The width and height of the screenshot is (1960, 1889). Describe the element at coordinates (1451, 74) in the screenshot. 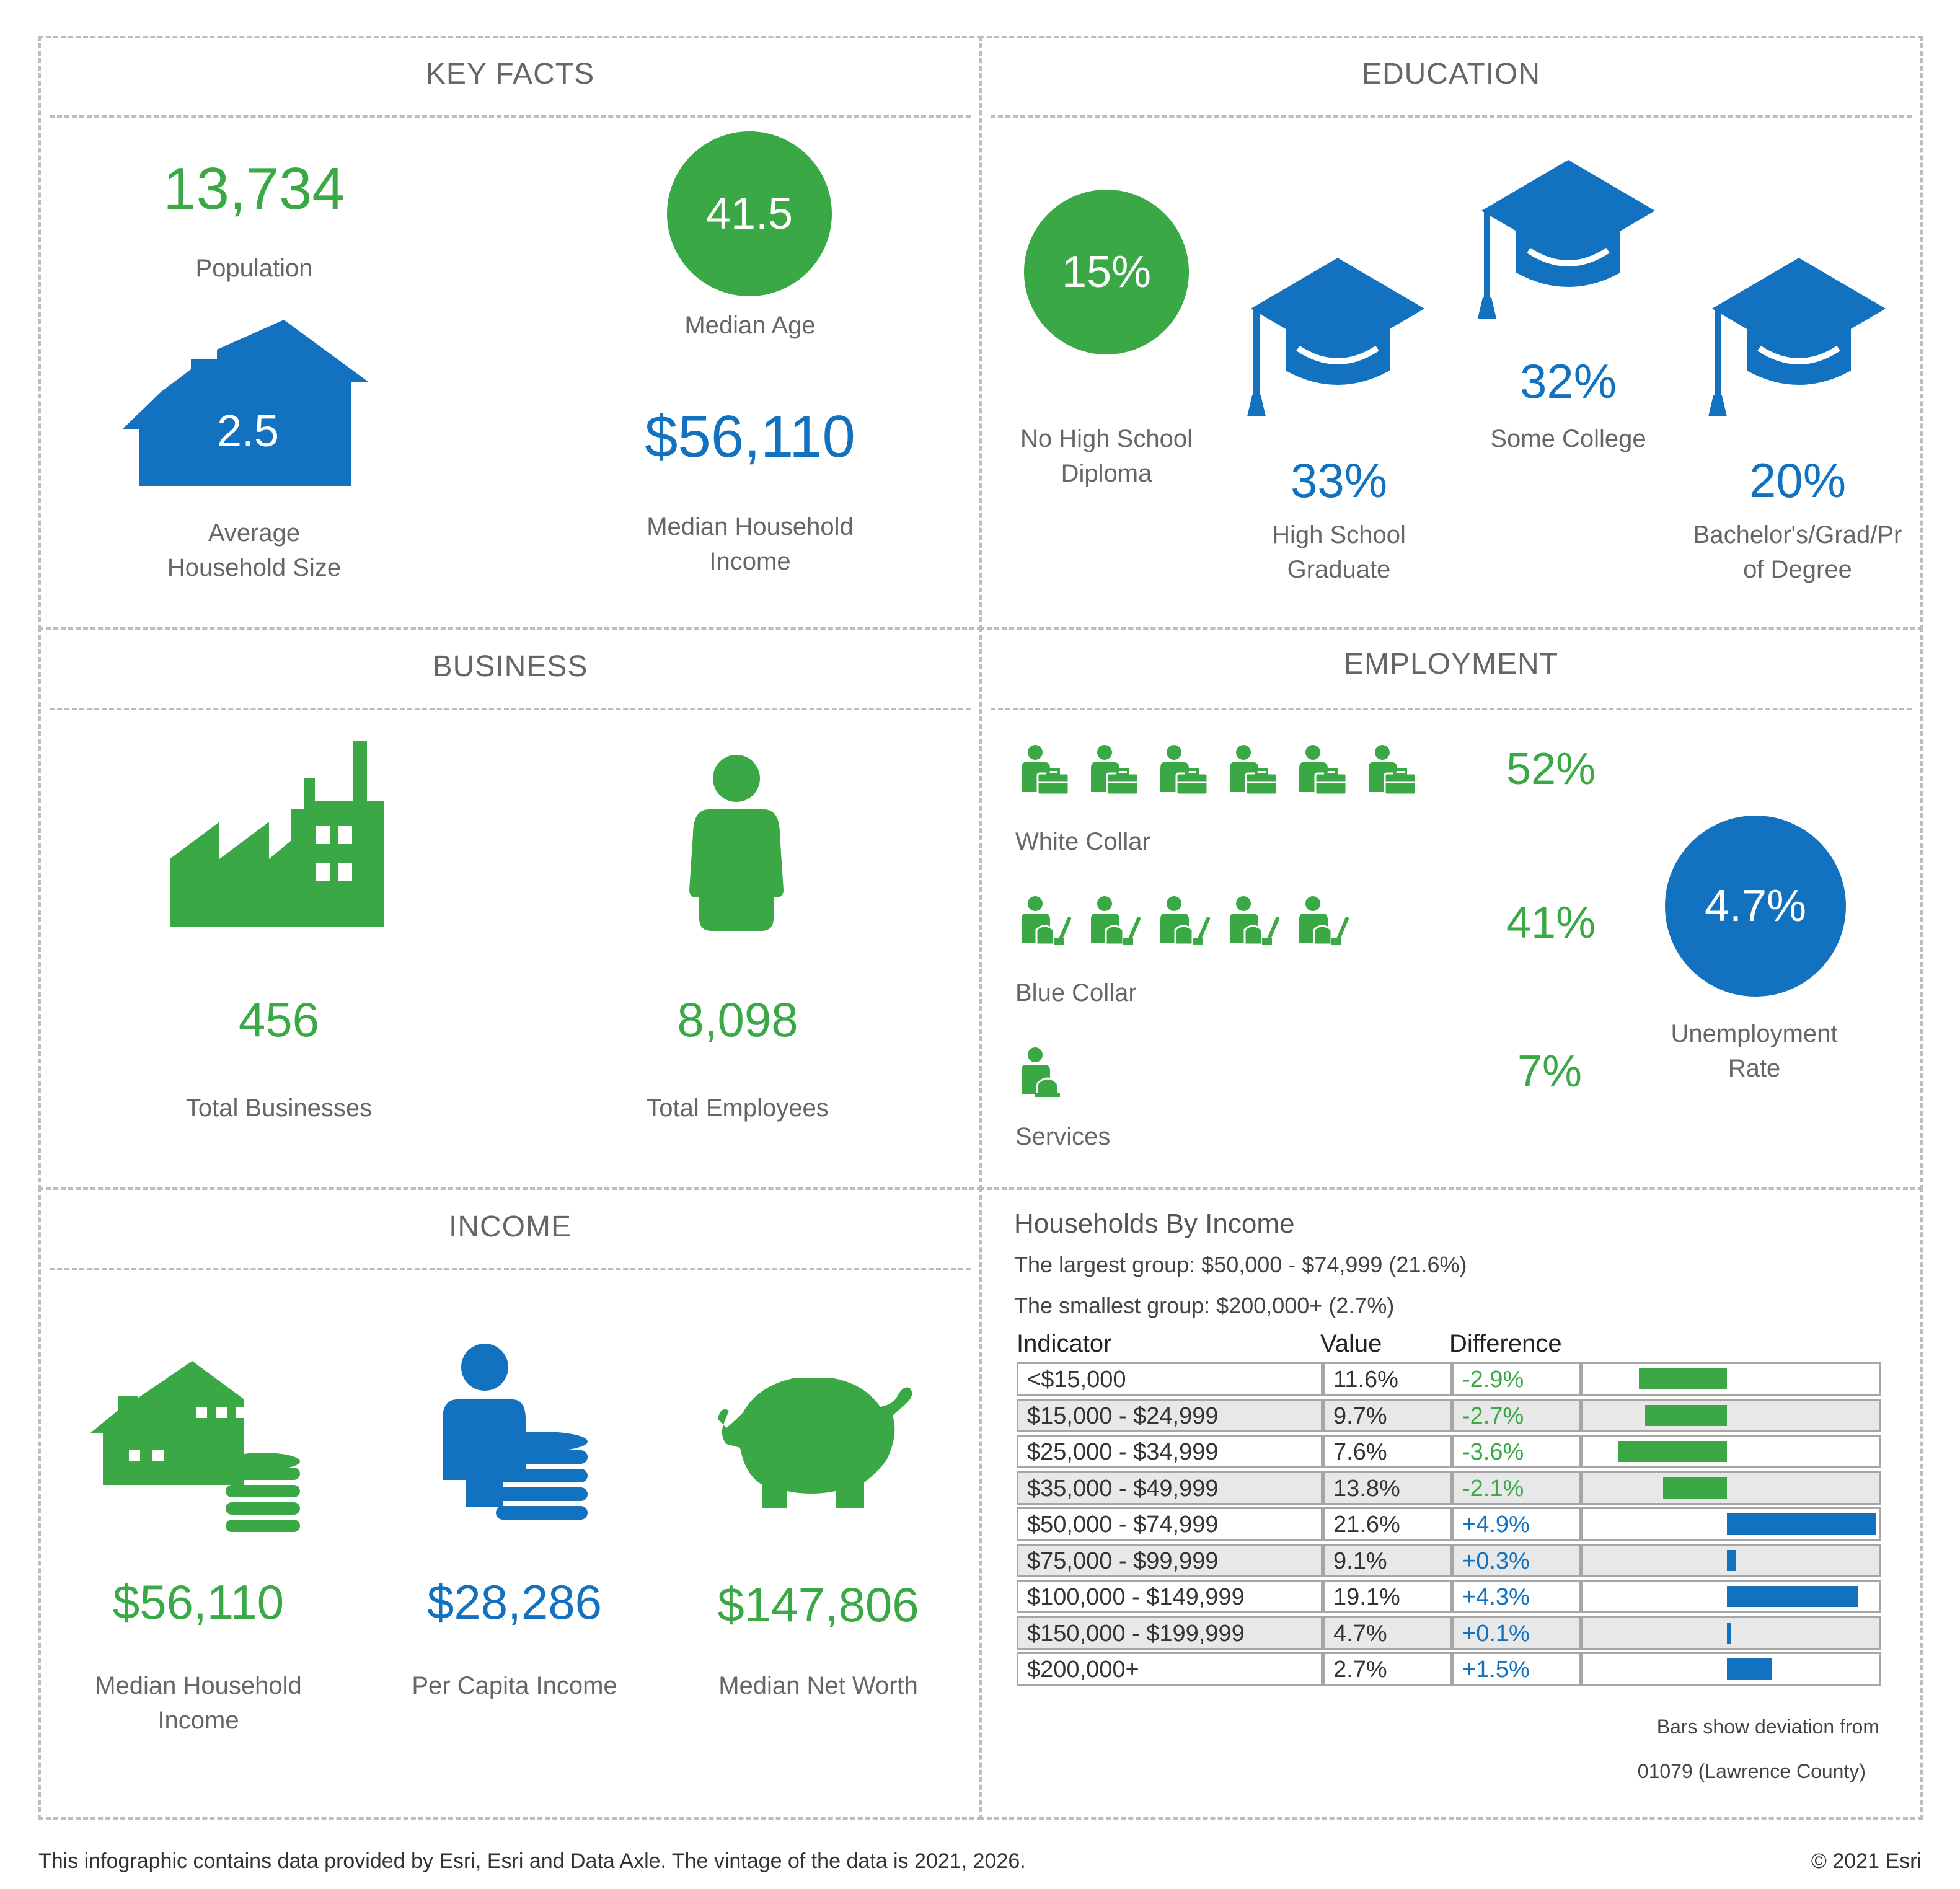

I see `education-title: EDUCATION` at that location.